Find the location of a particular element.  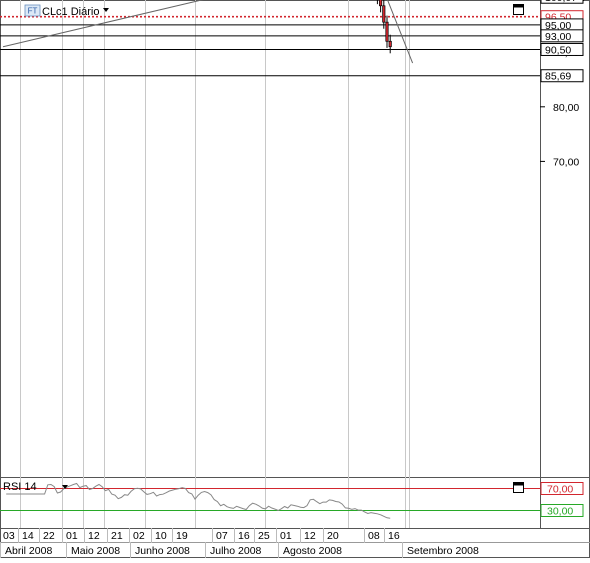

x-day-label: 07 is located at coordinates (222, 536).